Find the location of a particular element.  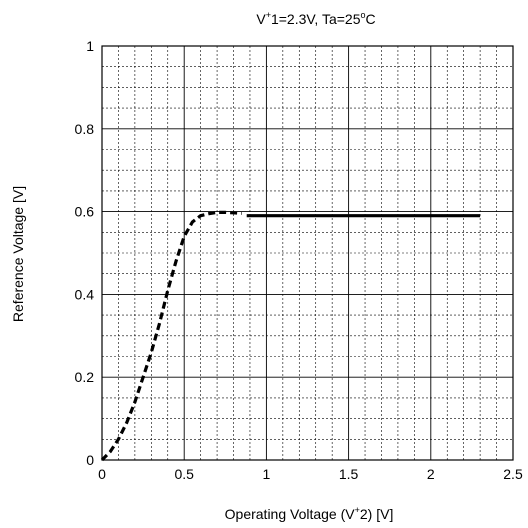

x-tick-label: 1.5 is located at coordinates (349, 474).